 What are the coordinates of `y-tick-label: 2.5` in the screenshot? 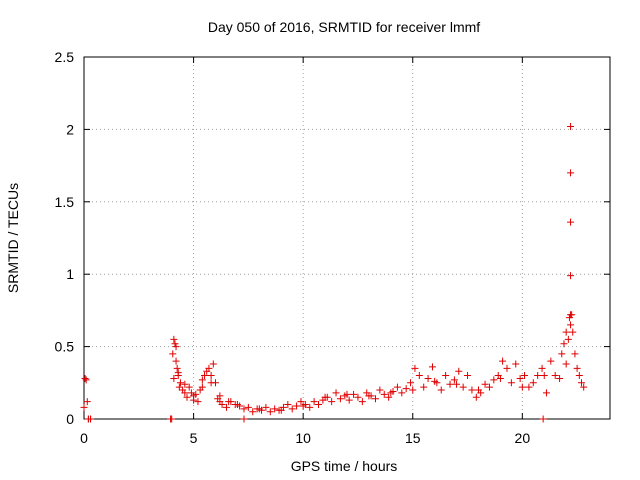 It's located at (65, 57).